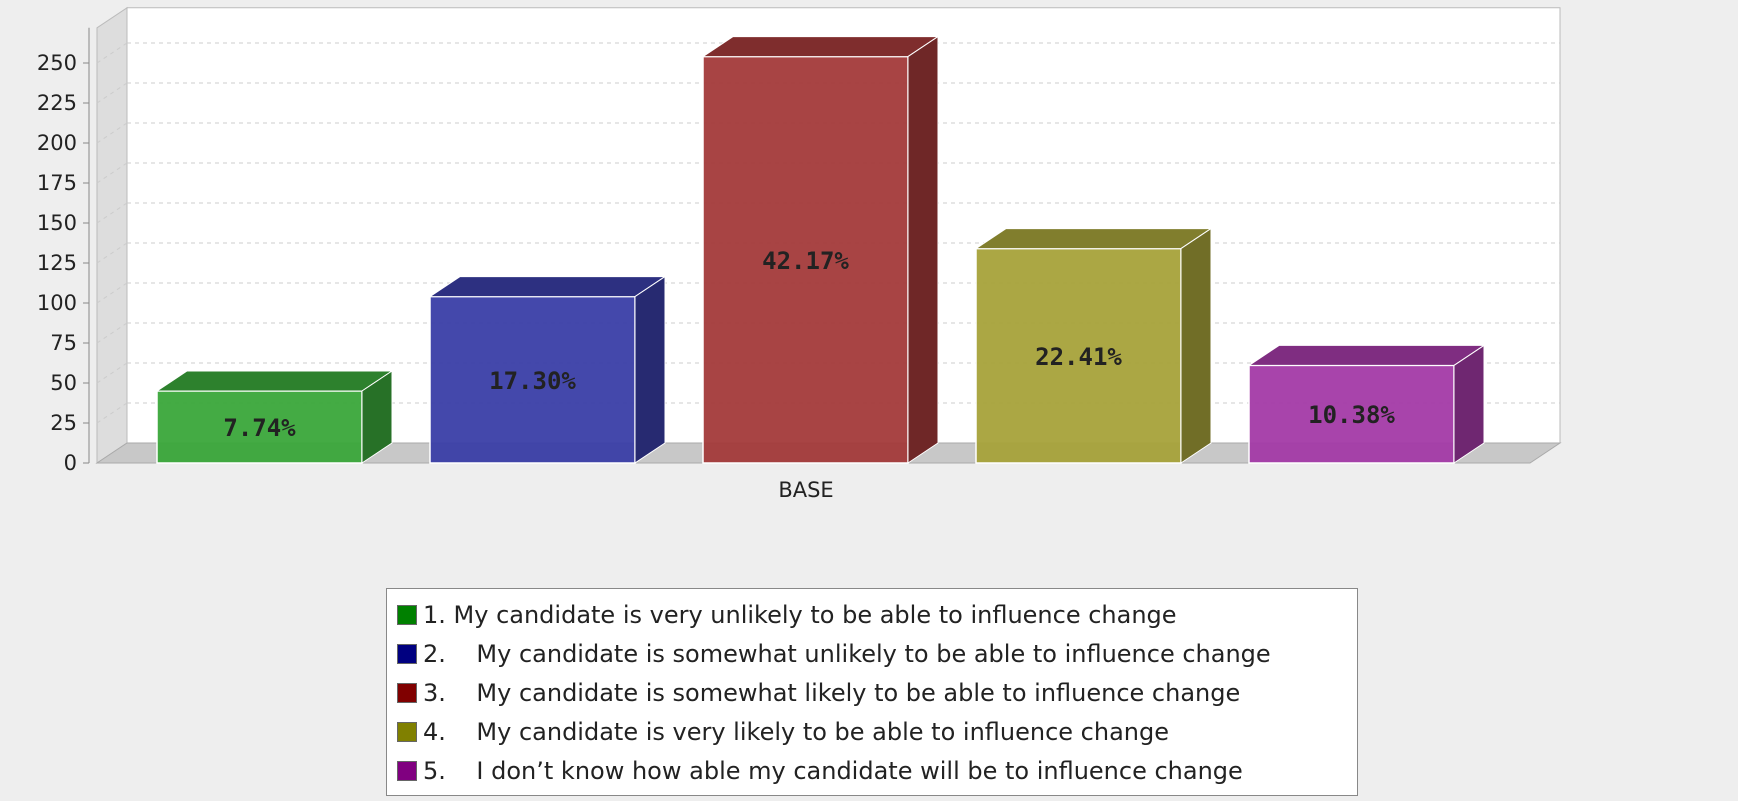 The width and height of the screenshot is (1738, 801). I want to click on y-tick-label: 150, so click(57, 223).